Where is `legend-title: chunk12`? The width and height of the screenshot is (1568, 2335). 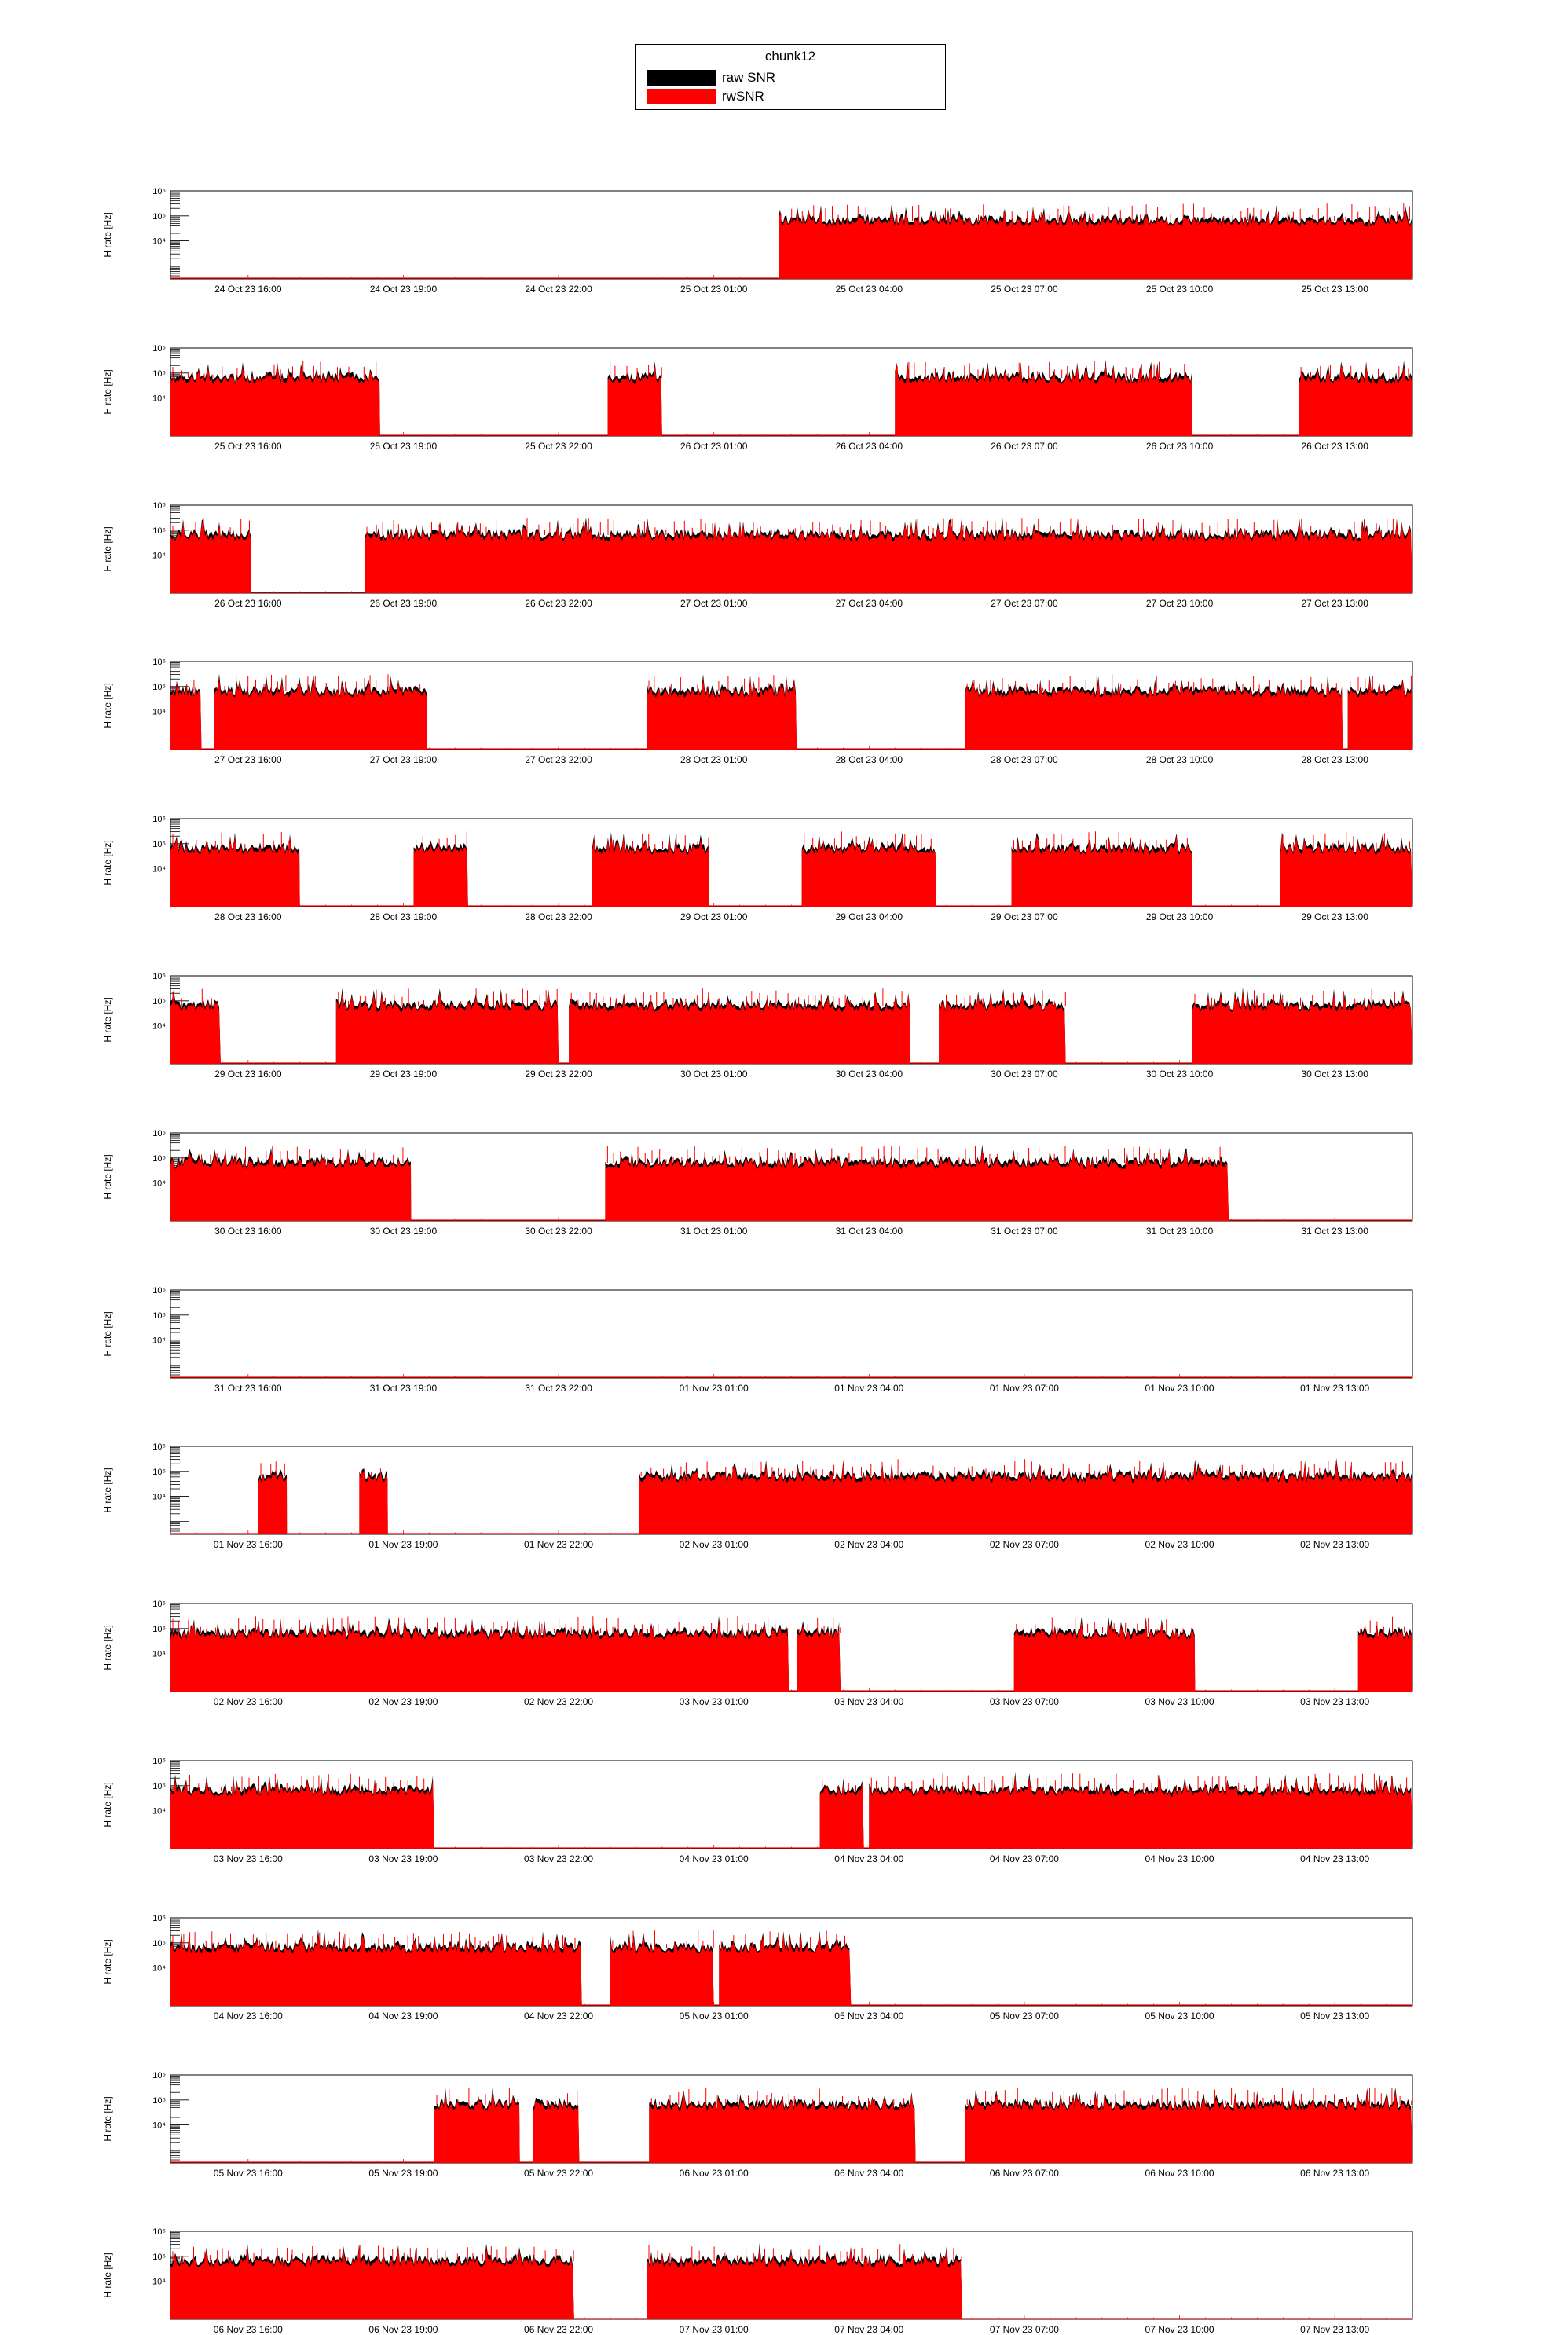
legend-title: chunk12 is located at coordinates (790, 57).